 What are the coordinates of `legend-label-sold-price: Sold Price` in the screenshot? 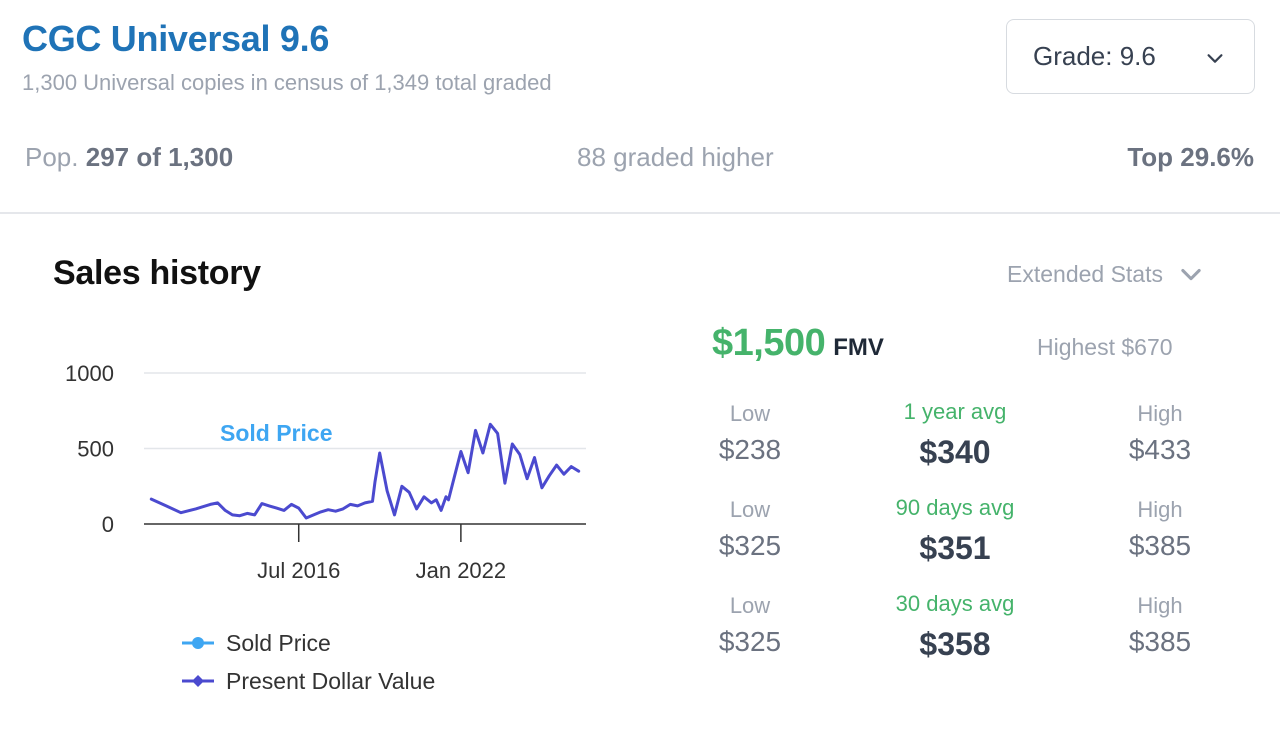 It's located at (278, 642).